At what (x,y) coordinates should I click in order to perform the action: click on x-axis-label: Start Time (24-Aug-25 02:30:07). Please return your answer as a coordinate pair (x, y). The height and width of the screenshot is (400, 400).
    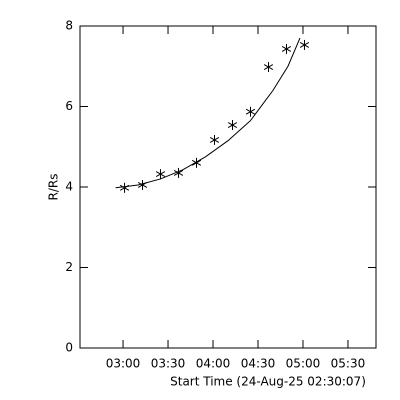
    Looking at the image, I should click on (268, 382).